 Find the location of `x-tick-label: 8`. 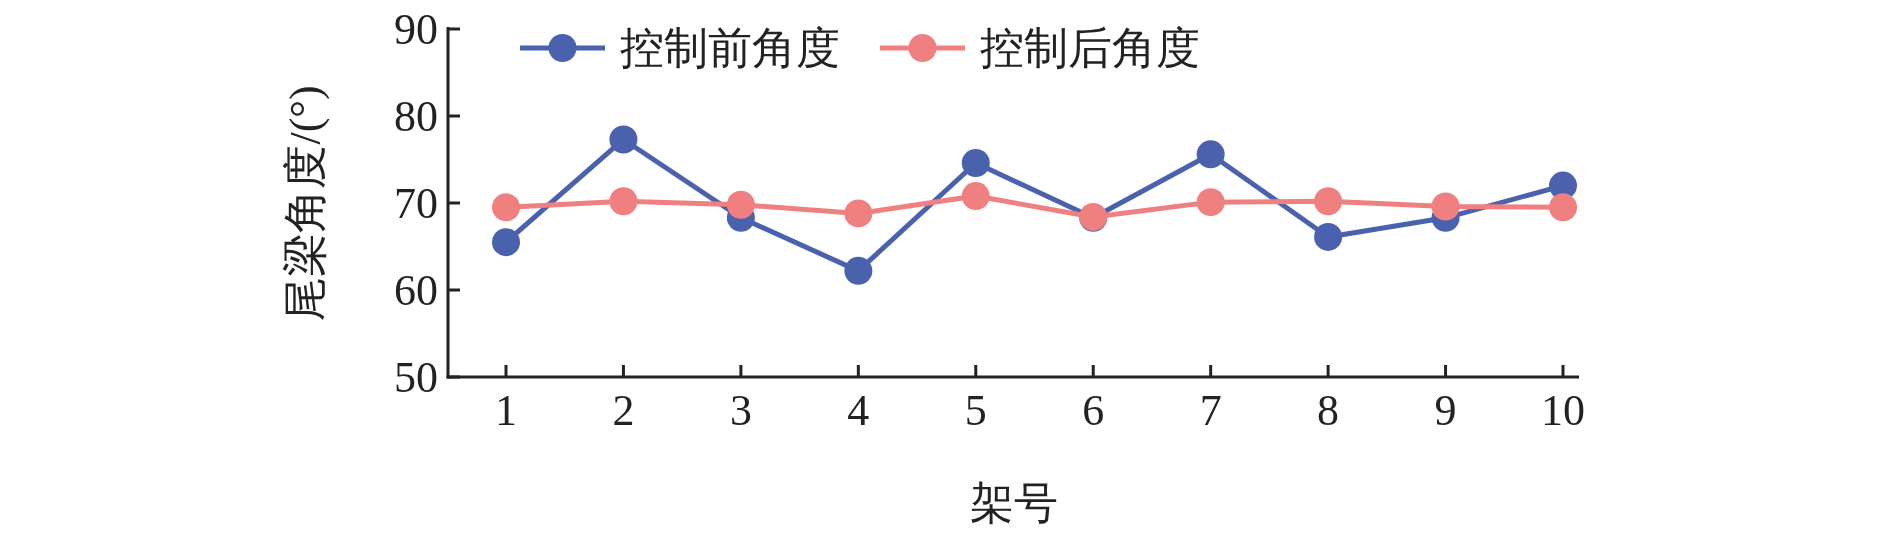

x-tick-label: 8 is located at coordinates (1328, 410).